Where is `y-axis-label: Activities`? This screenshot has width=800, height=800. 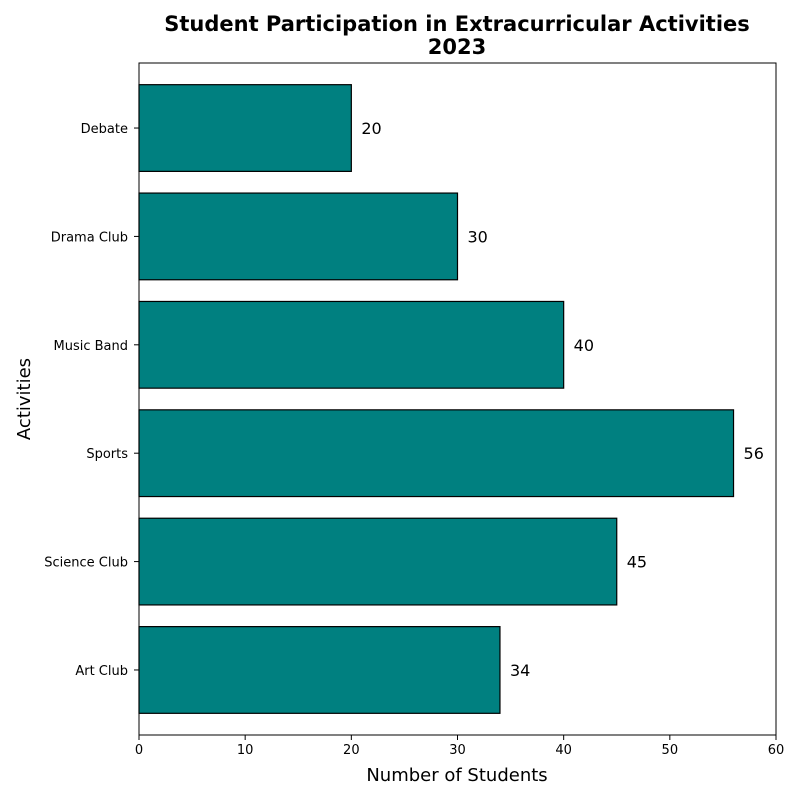 y-axis-label: Activities is located at coordinates (24, 399).